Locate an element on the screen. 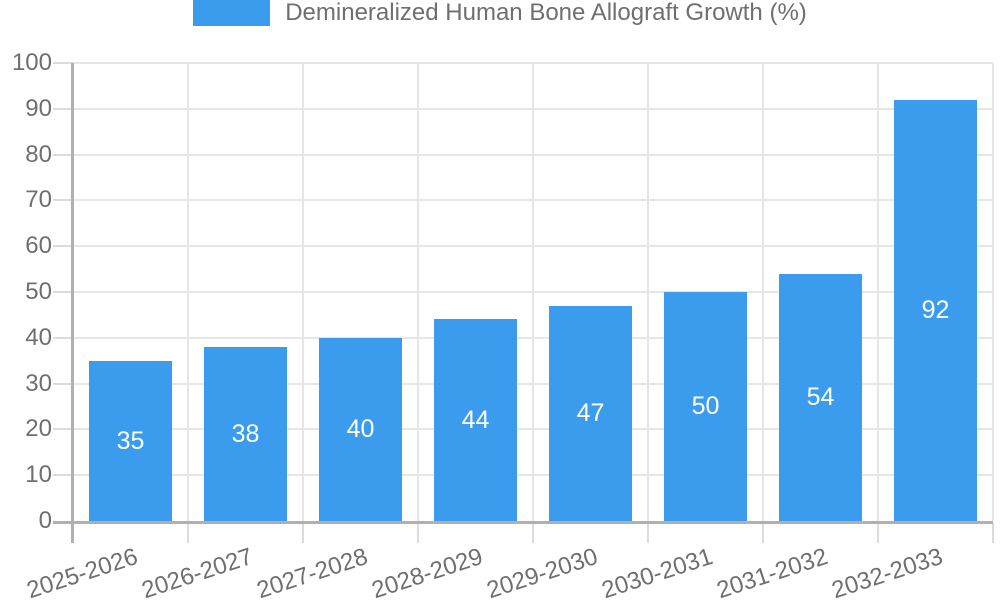  y-axis-label: 0 is located at coordinates (45, 520).